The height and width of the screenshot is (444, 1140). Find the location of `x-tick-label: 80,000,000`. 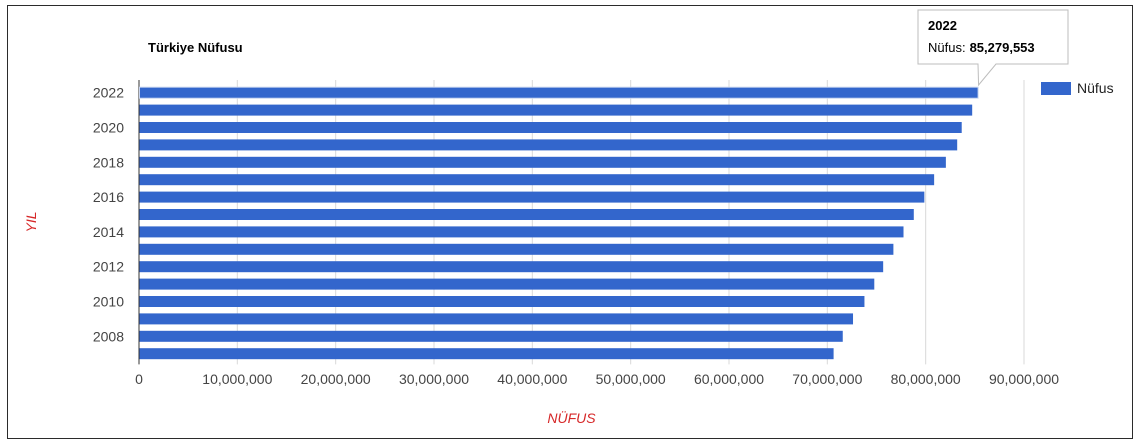

x-tick-label: 80,000,000 is located at coordinates (926, 379).